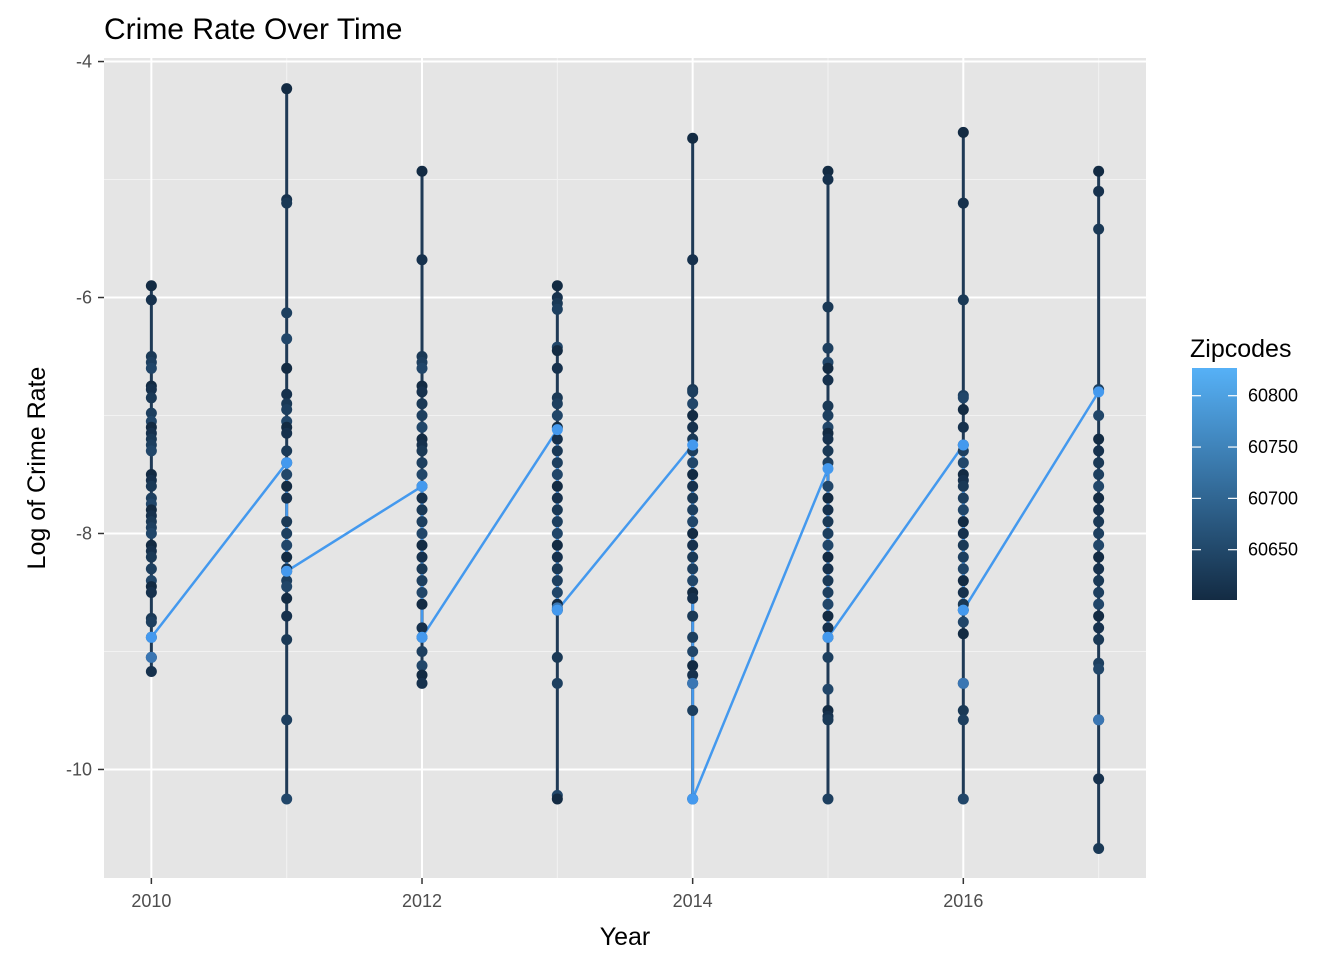 The image size is (1344, 960). What do you see at coordinates (84, 533) in the screenshot?
I see `y-tick-label: -8` at bounding box center [84, 533].